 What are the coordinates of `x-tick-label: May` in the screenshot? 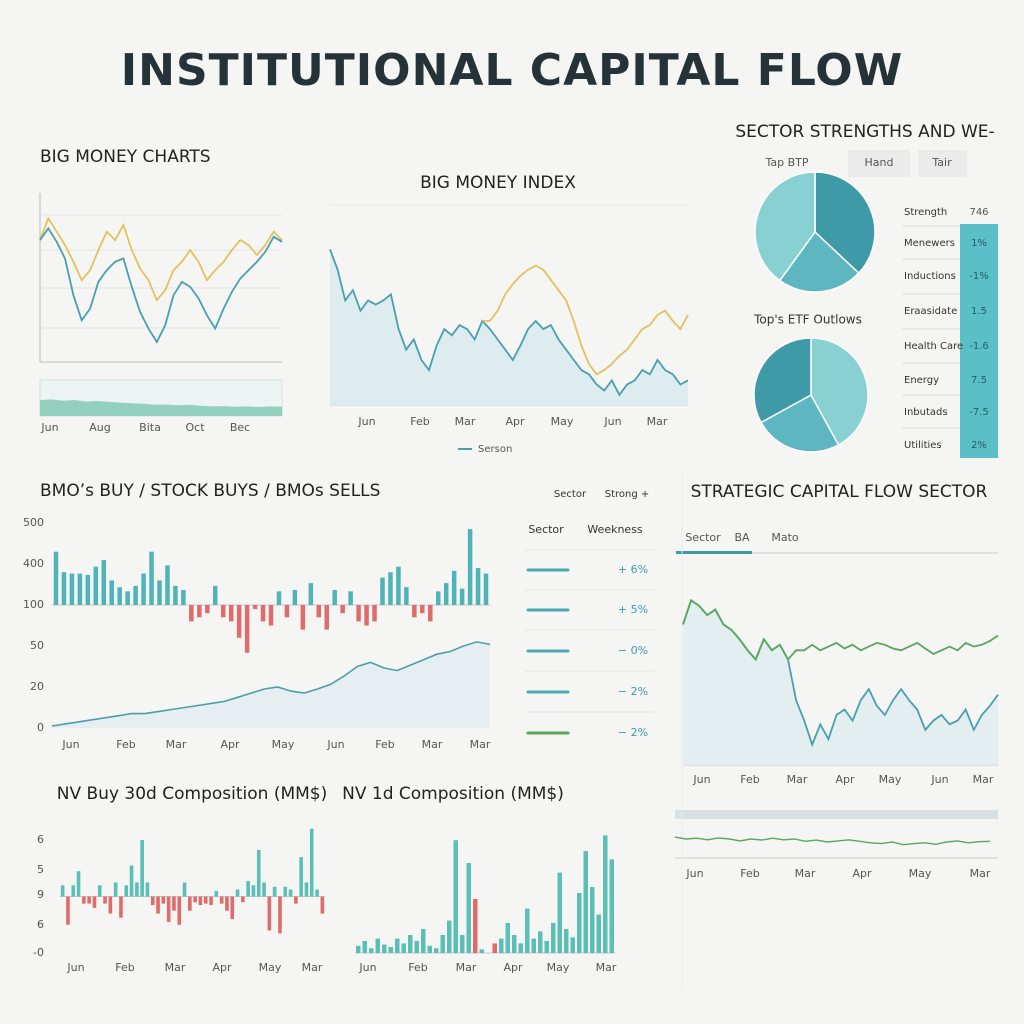 It's located at (562, 421).